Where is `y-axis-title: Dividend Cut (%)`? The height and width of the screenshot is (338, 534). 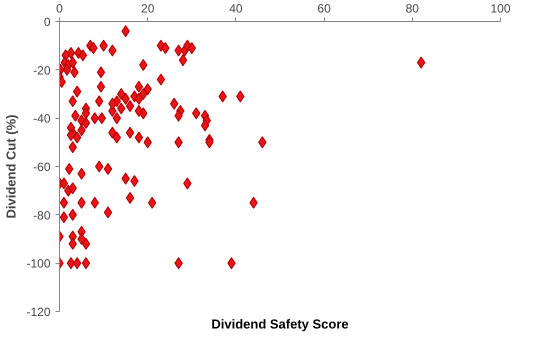
y-axis-title: Dividend Cut (%) is located at coordinates (10, 166).